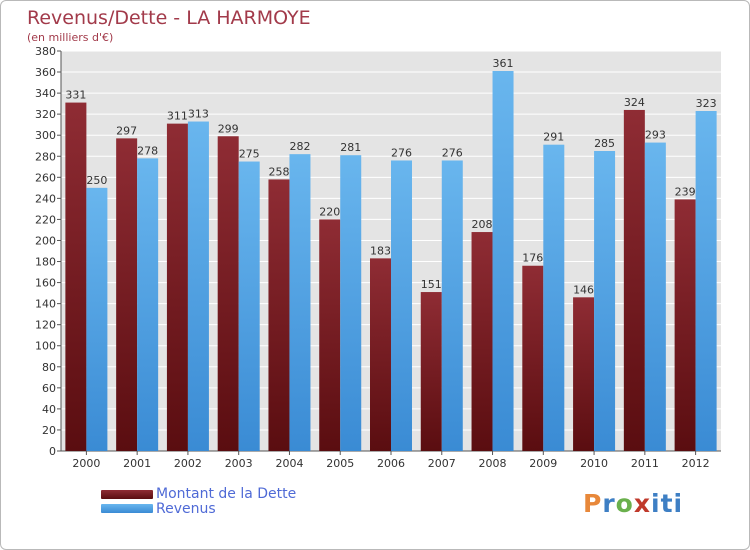 This screenshot has height=550, width=750. What do you see at coordinates (186, 509) in the screenshot?
I see `legend-label-revenus: Revenus` at bounding box center [186, 509].